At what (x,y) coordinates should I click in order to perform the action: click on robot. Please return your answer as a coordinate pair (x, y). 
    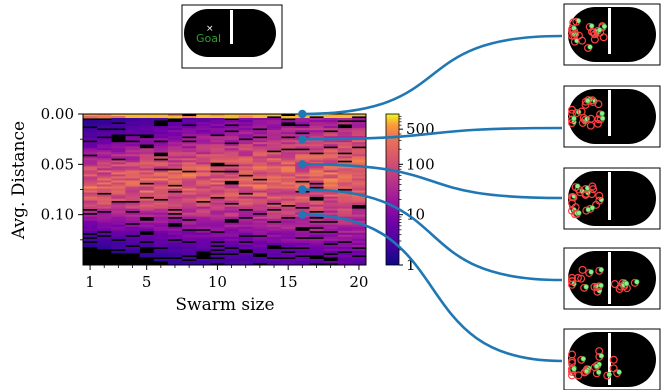
    Looking at the image, I should click on (601, 285).